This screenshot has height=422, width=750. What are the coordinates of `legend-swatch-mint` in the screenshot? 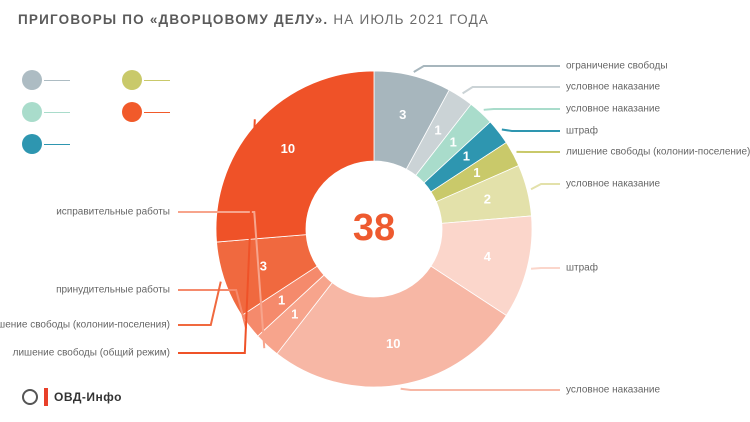 It's located at (32, 112).